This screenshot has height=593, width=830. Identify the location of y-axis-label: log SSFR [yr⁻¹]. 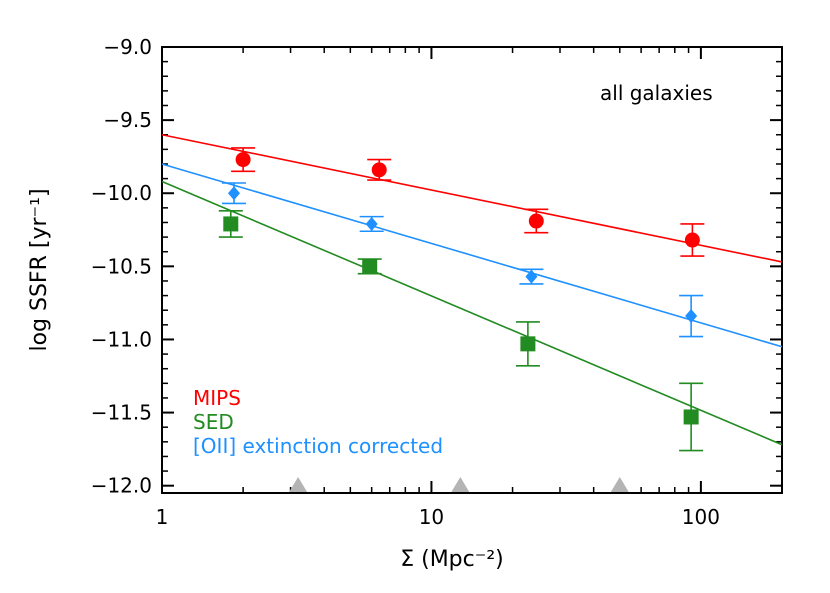
(39, 269).